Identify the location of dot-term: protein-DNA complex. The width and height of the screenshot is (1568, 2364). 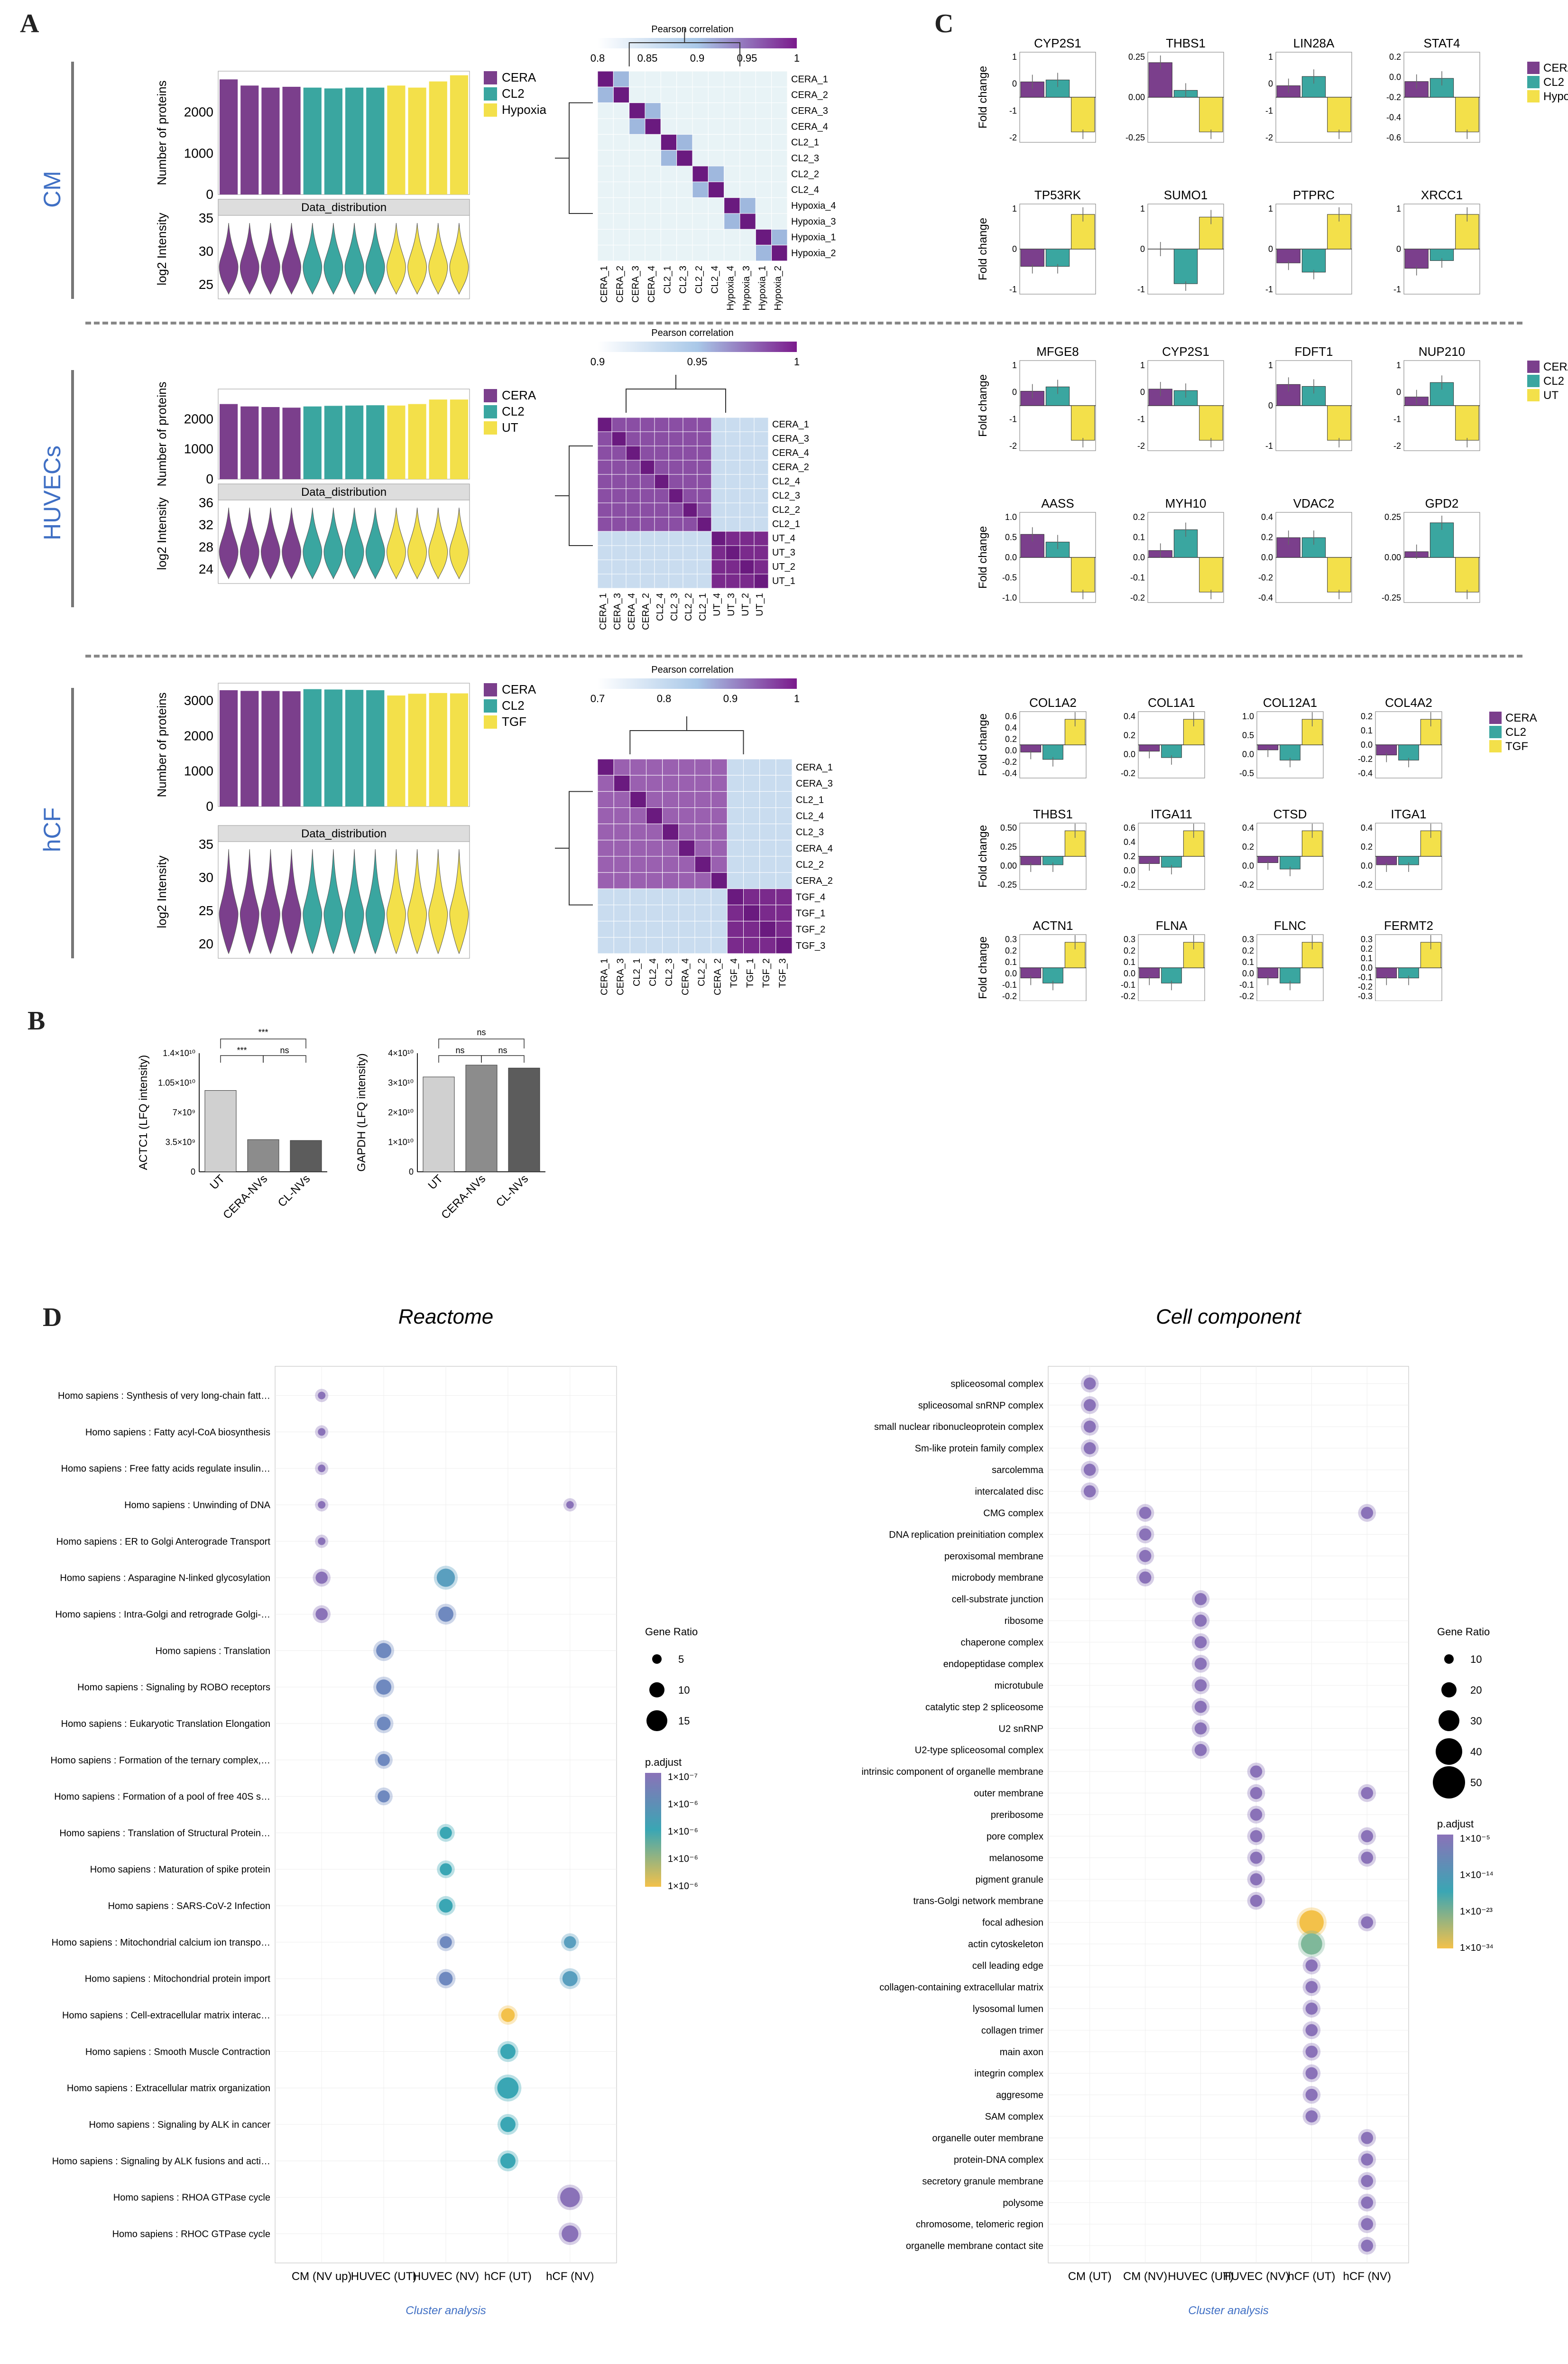
(999, 2160).